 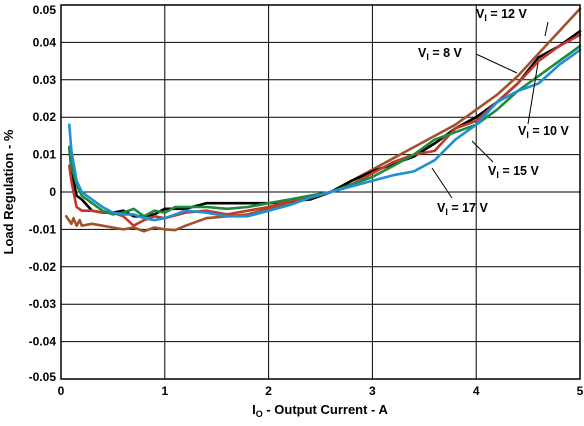 What do you see at coordinates (543, 101) in the screenshot?
I see `annotation-vi-10v: VI = 10 V` at bounding box center [543, 101].